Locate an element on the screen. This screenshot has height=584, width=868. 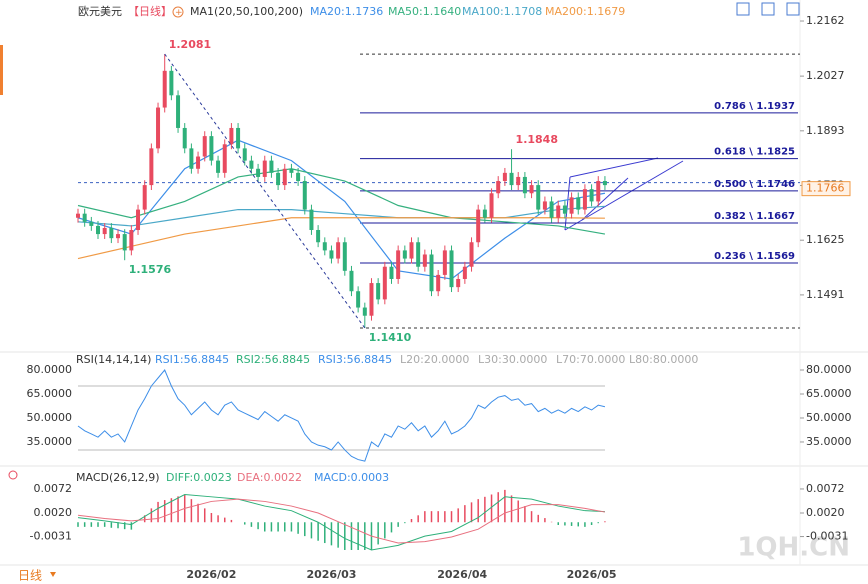
legend-entry: MA200:1.1679 is located at coordinates (585, 11).